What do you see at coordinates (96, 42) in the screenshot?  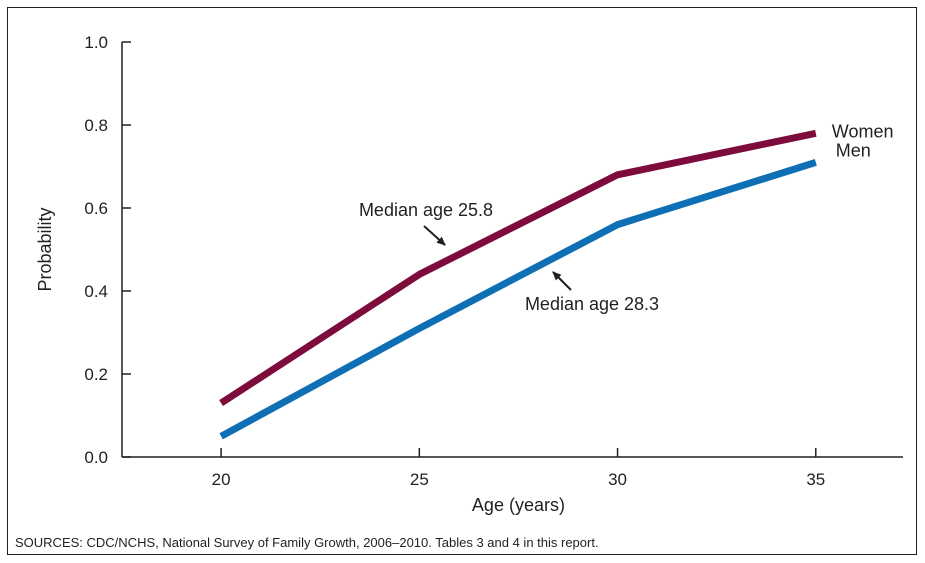 I see `y-tick-label: 1.0` at bounding box center [96, 42].